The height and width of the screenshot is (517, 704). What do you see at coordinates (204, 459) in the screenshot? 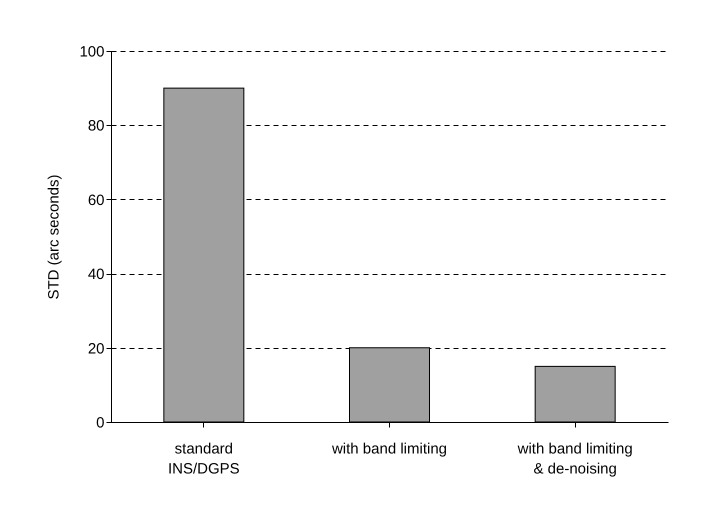
I see `x-tick-label: standard INS/DGPS` at bounding box center [204, 459].